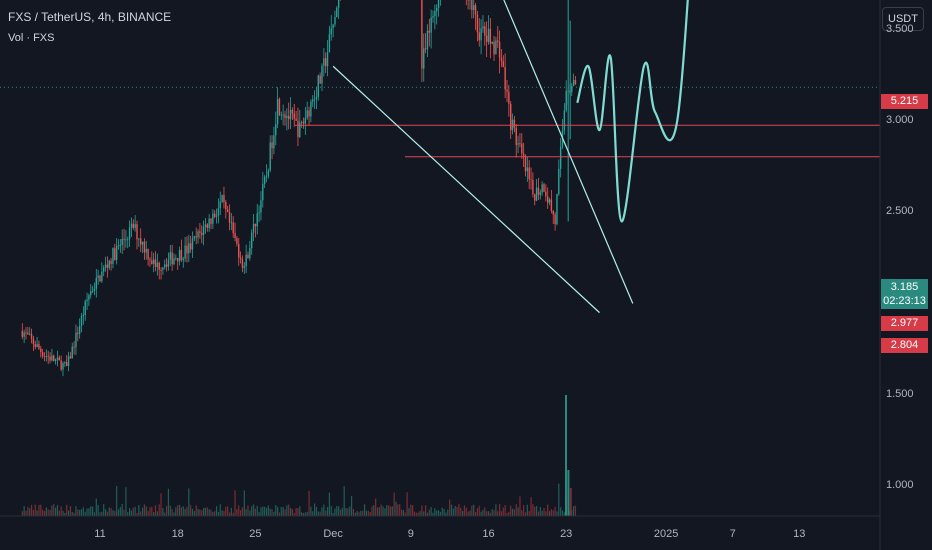 The height and width of the screenshot is (550, 932). I want to click on projected-price-path, so click(632, 111).